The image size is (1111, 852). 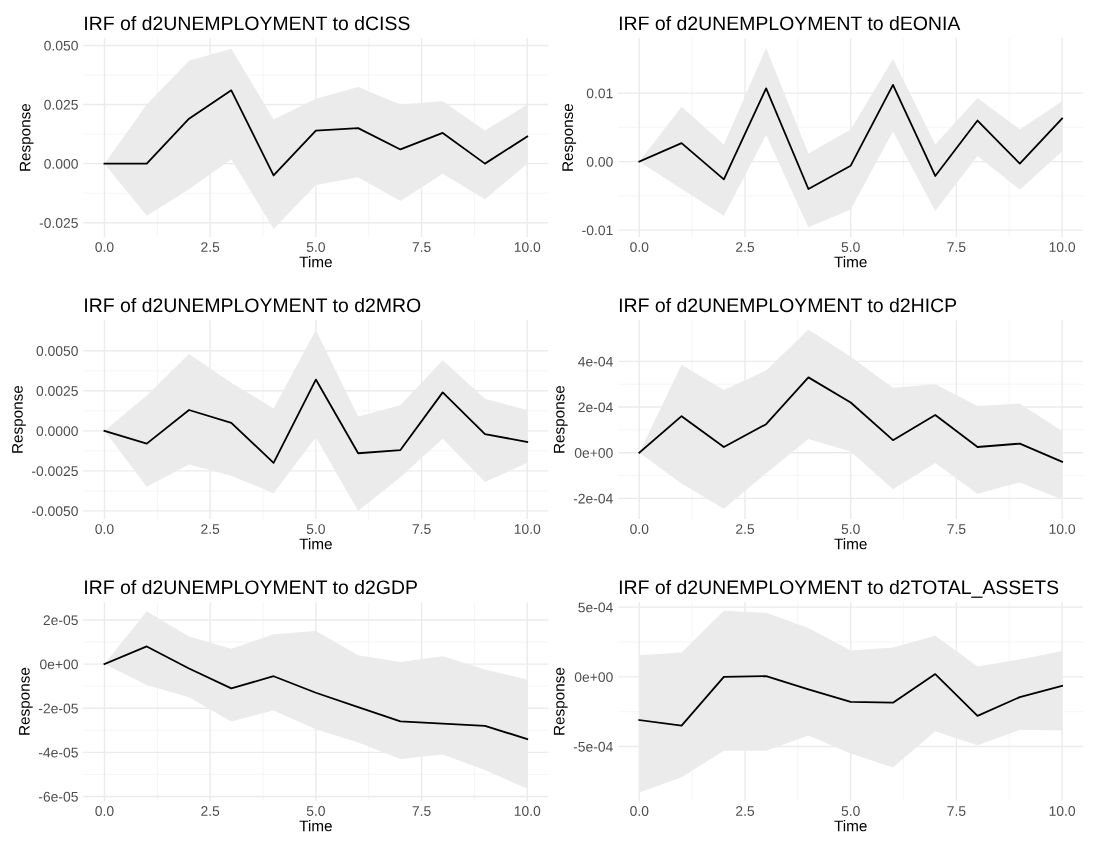 I want to click on chart-title: IRF of d2UNEMPLOYMENT to d2MRO, so click(x=253, y=305).